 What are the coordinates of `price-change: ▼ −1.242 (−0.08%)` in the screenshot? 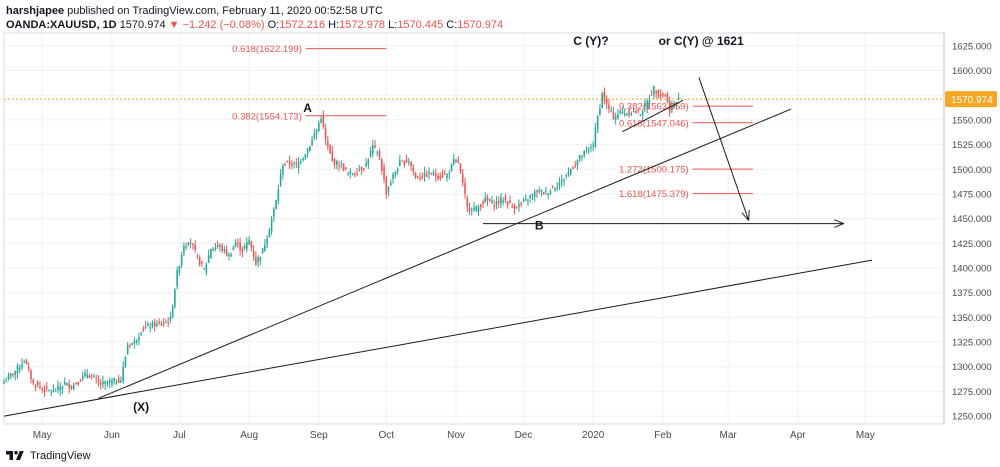 It's located at (216, 25).